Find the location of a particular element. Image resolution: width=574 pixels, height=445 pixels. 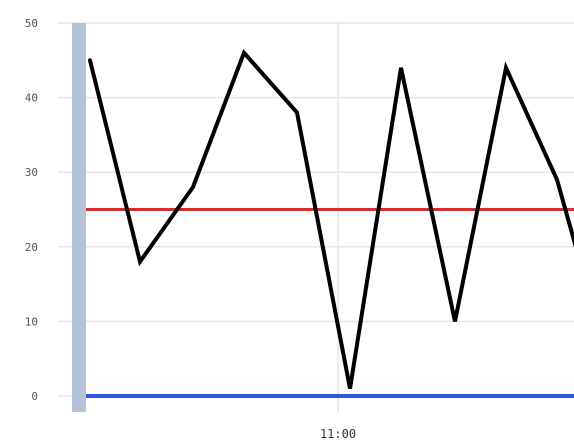

y-tick-label-20: 20 is located at coordinates (31, 247).